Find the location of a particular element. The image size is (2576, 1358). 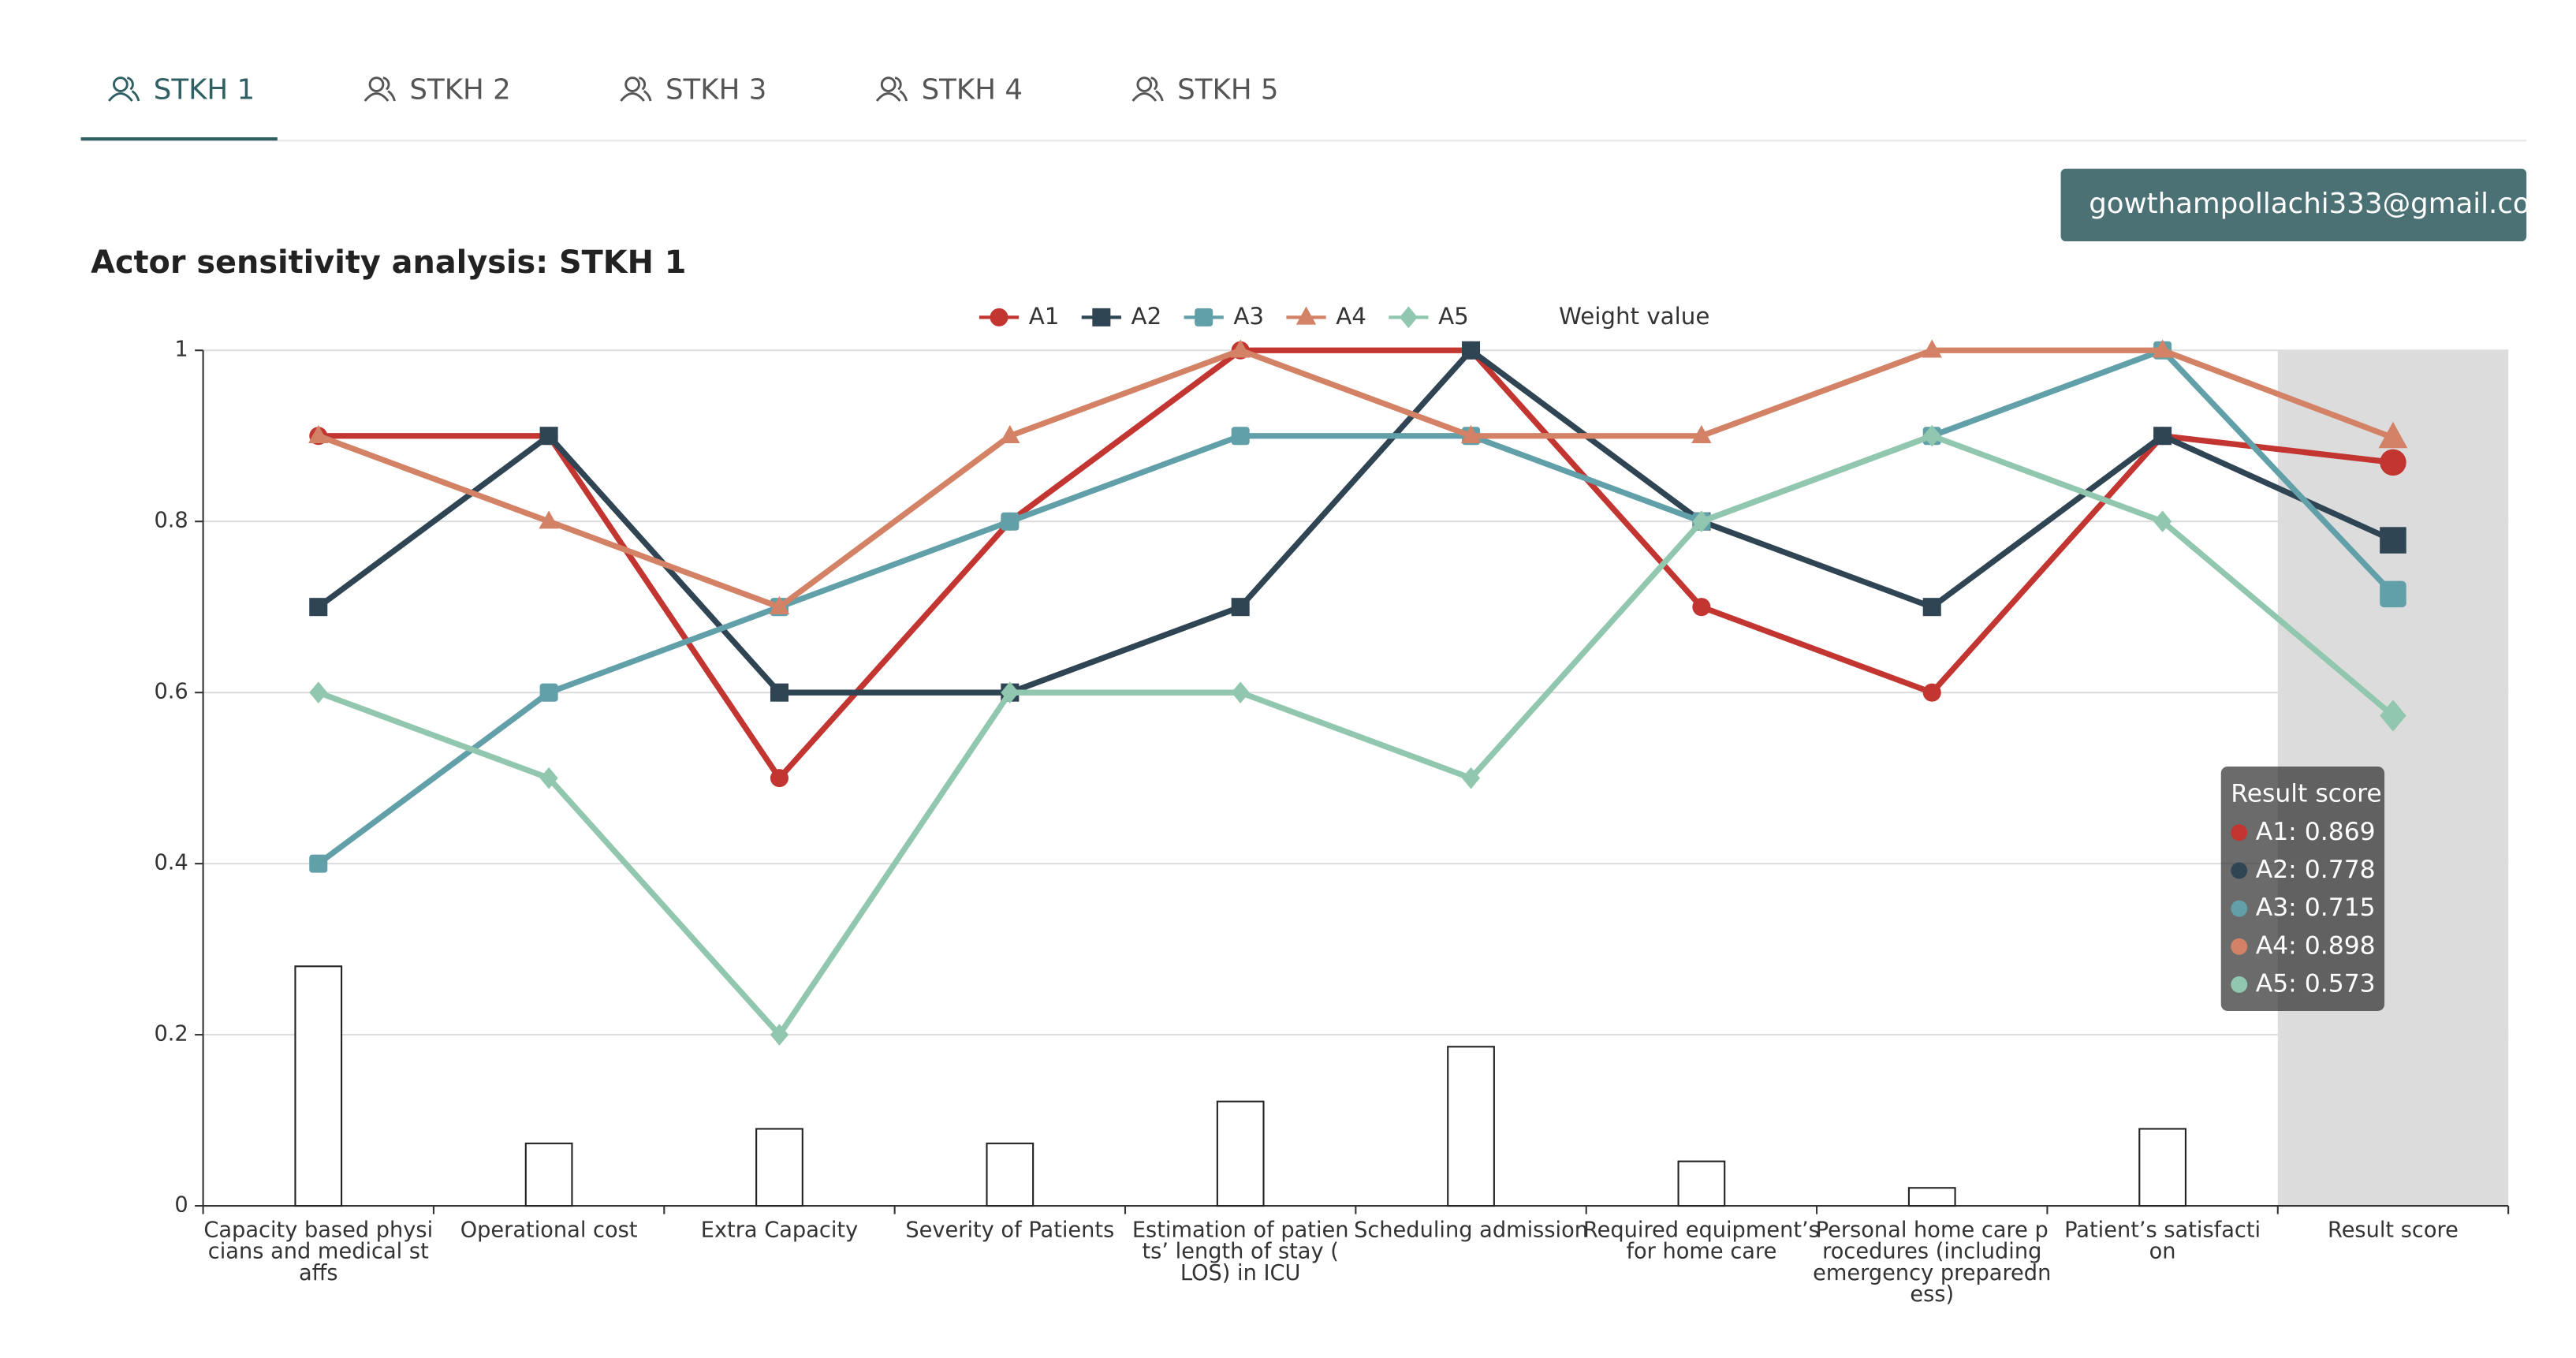

legend-label: A4 is located at coordinates (1351, 316).